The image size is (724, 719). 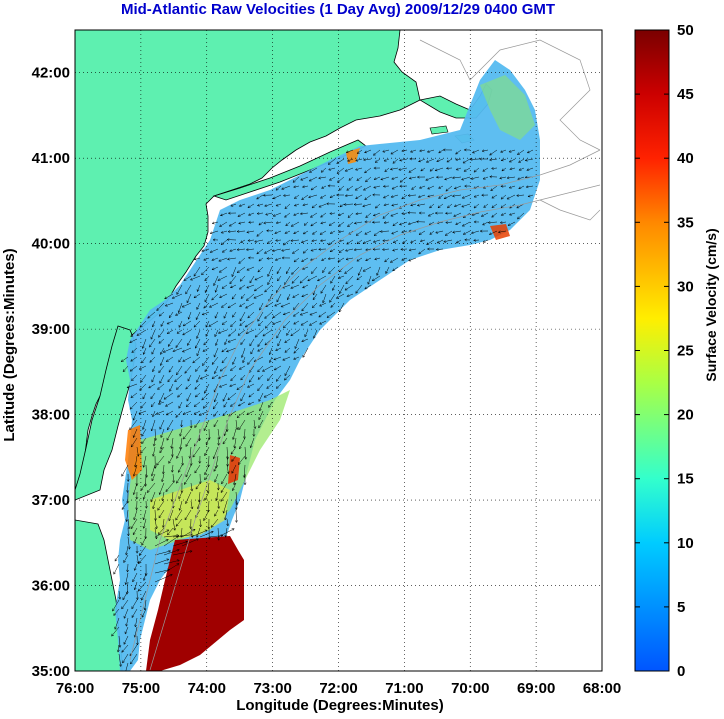 What do you see at coordinates (685, 415) in the screenshot?
I see `colorbar-tick-label: 20` at bounding box center [685, 415].